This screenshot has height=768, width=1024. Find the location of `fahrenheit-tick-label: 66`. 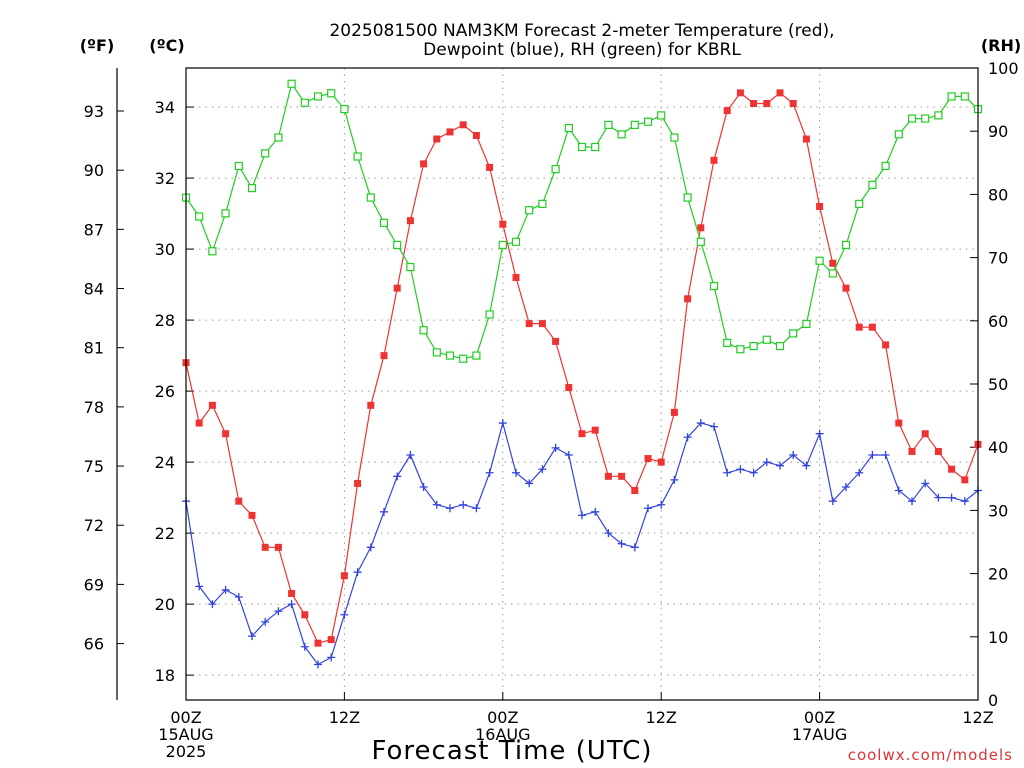

fahrenheit-tick-label: 66 is located at coordinates (94, 644).